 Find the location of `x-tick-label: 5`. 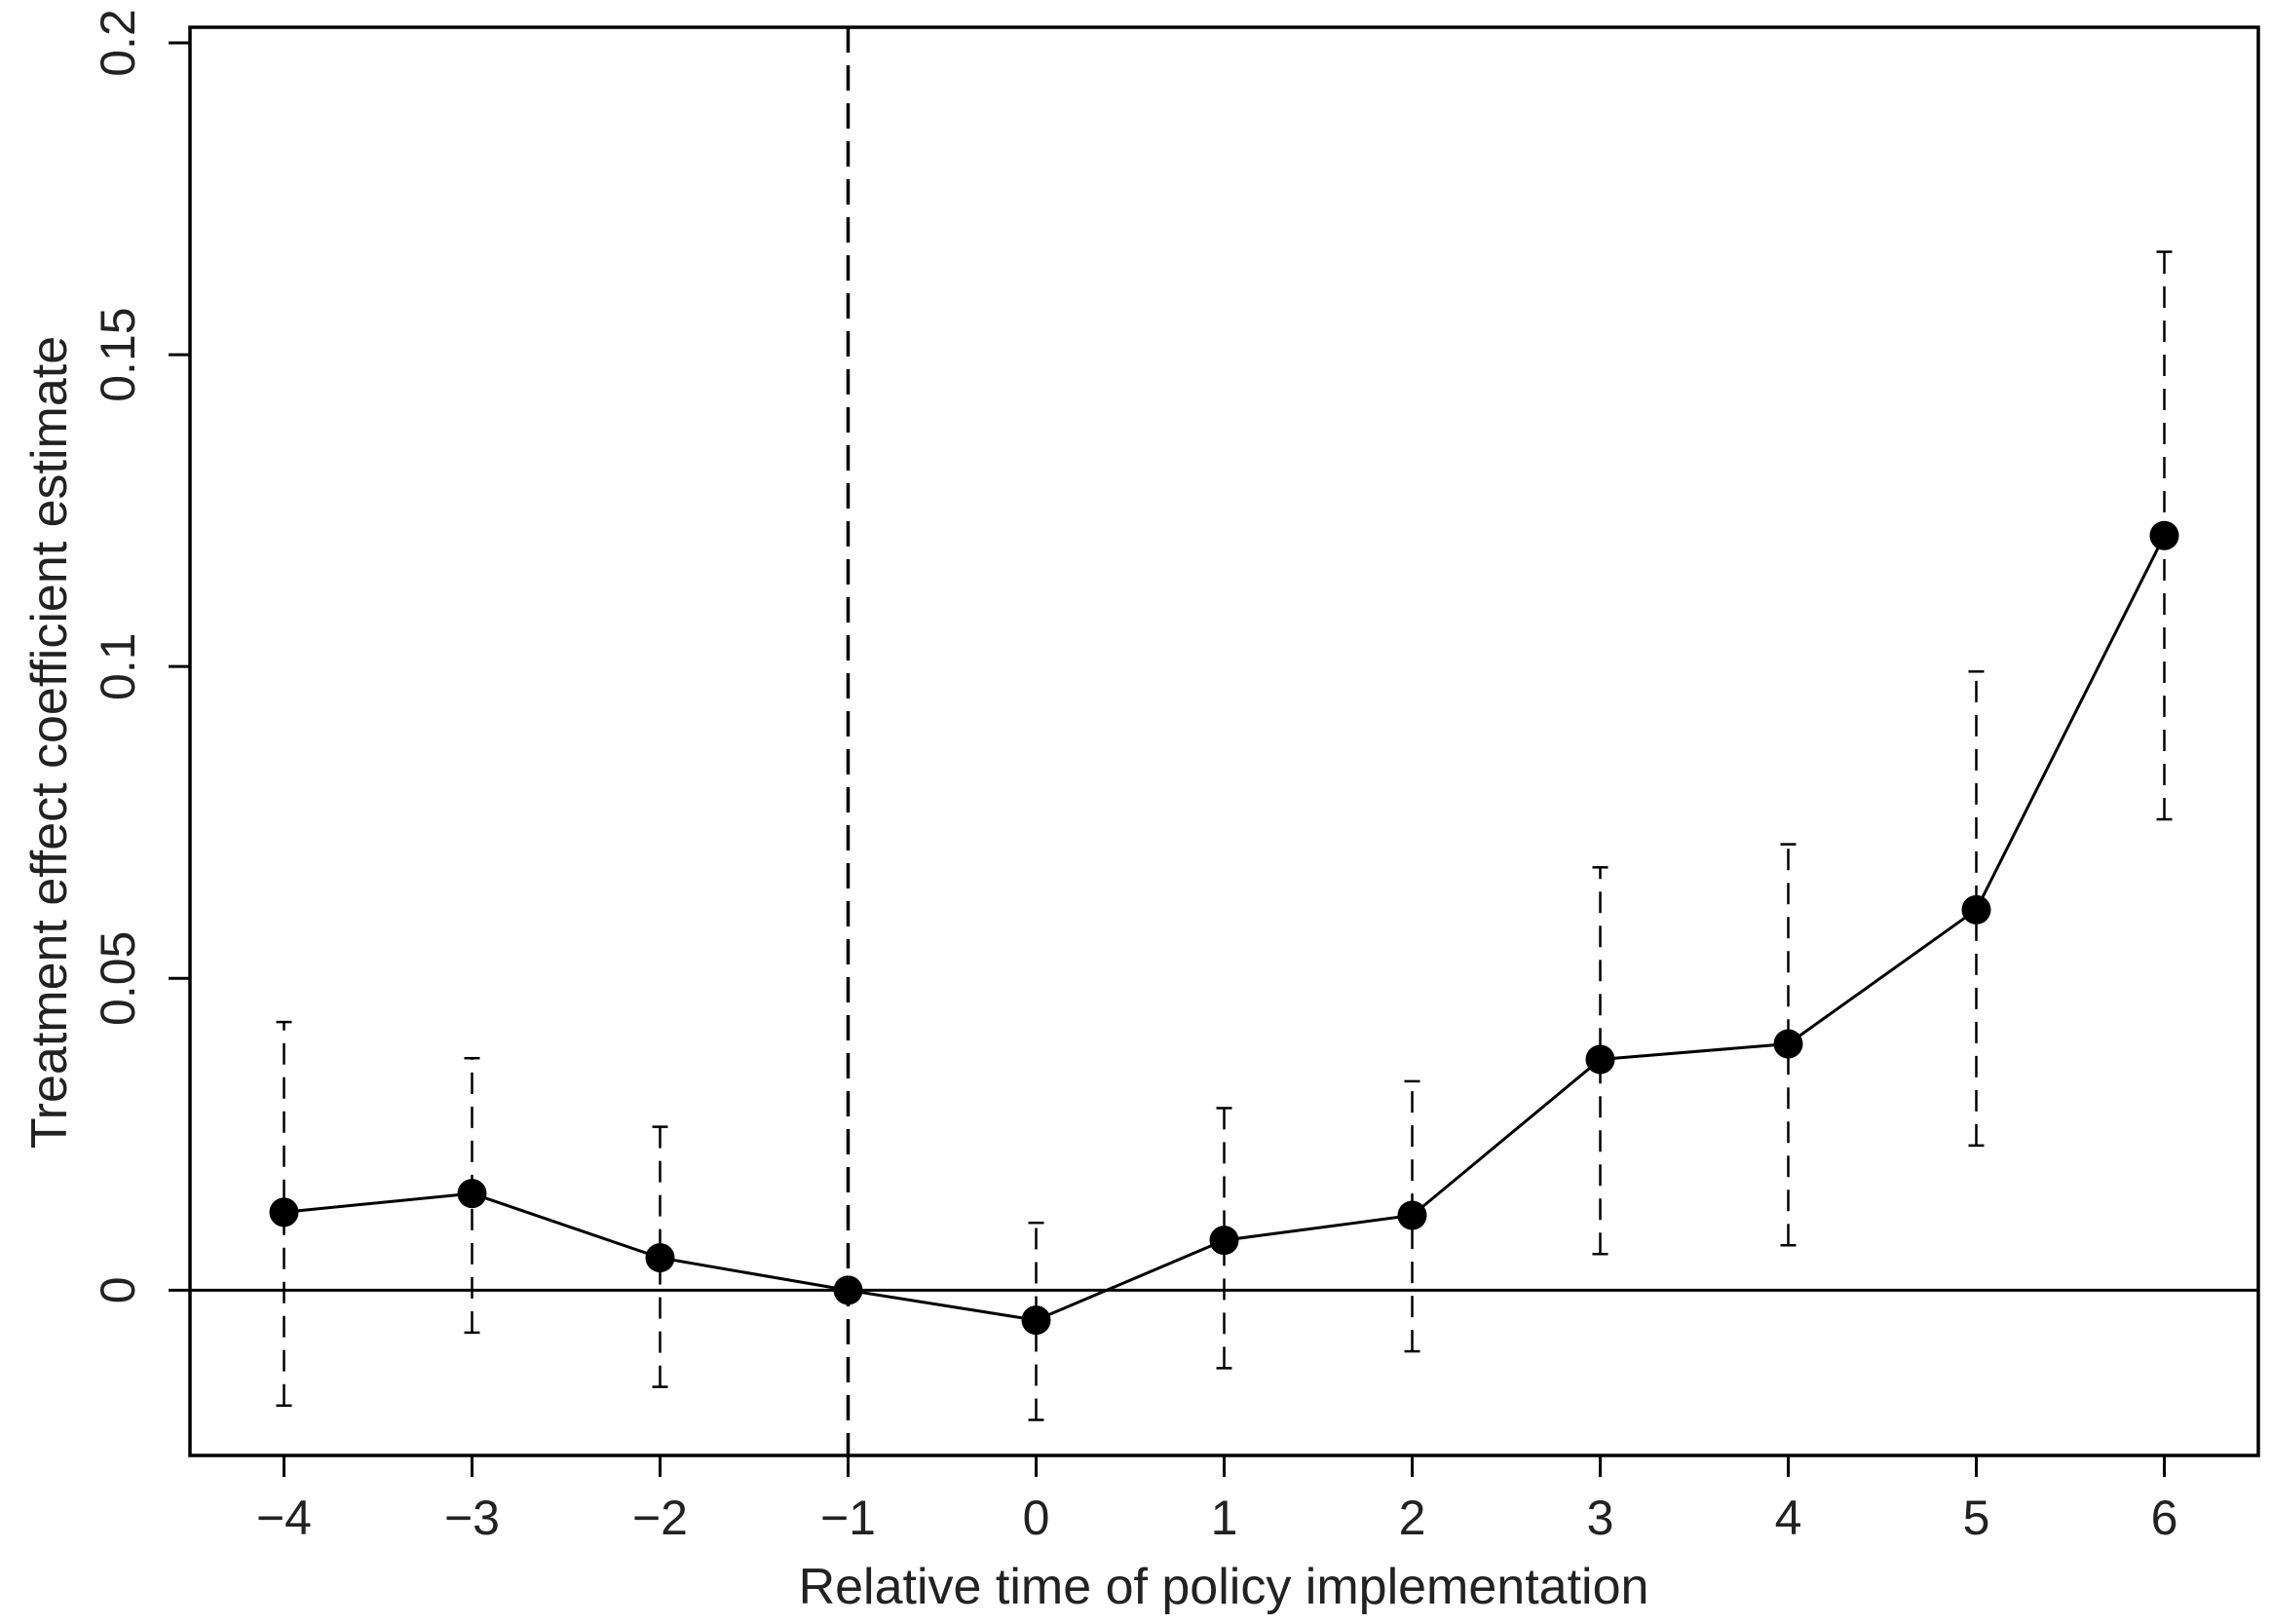

x-tick-label: 5 is located at coordinates (1976, 1518).